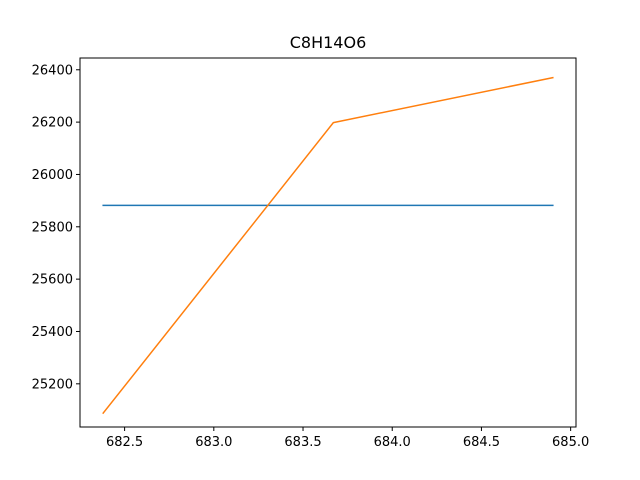  I want to click on chart-title: C8H14O6, so click(328, 42).